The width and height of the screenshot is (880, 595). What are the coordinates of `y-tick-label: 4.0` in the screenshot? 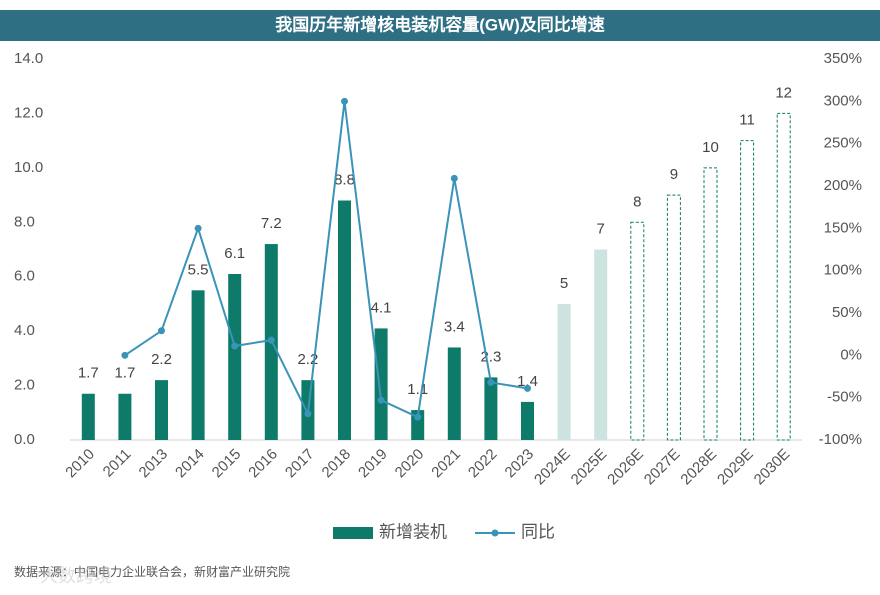 It's located at (24, 330).